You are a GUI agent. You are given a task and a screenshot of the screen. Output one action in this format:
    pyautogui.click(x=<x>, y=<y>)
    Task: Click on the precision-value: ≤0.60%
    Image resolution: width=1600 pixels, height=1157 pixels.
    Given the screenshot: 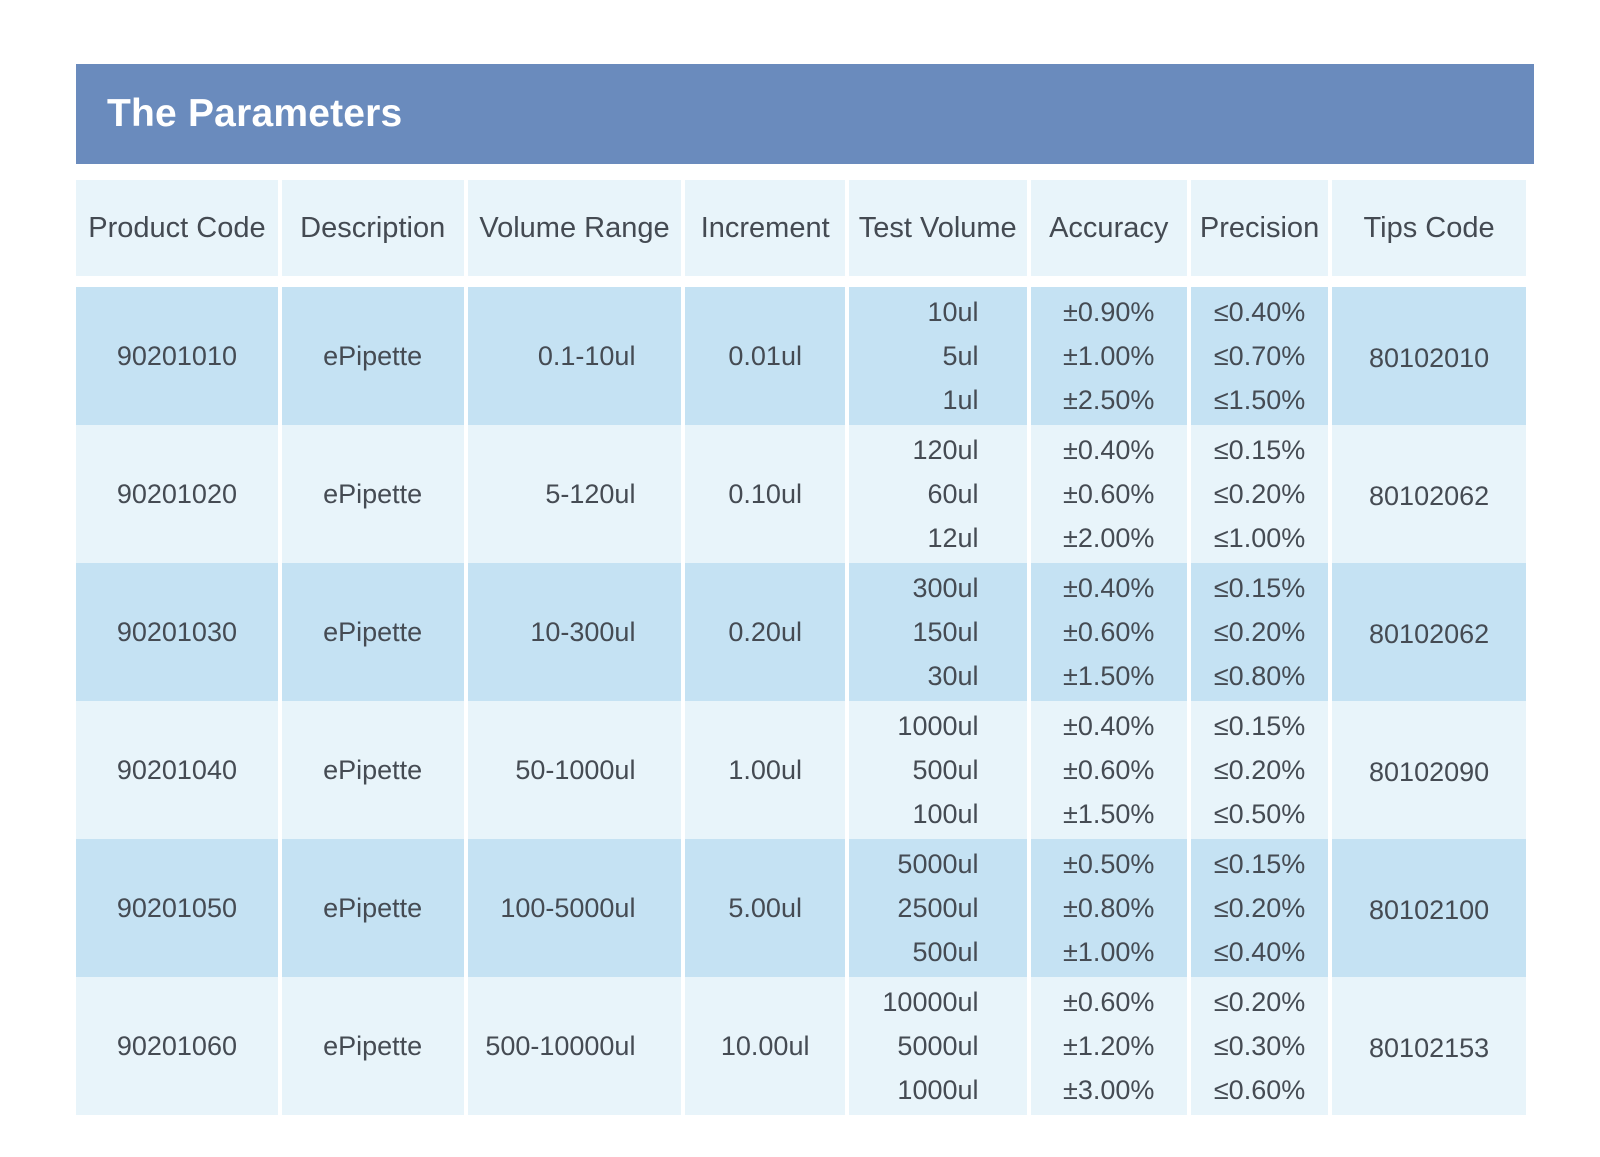 What is the action you would take?
    pyautogui.click(x=1259, y=1090)
    